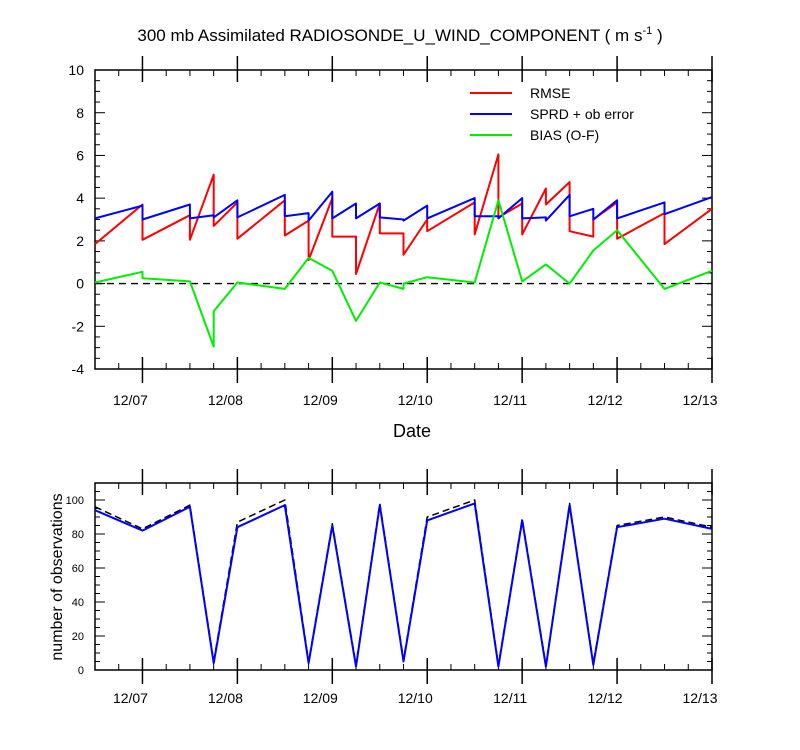 The image size is (800, 750). I want to click on series-line-rmse, so click(403, 214).